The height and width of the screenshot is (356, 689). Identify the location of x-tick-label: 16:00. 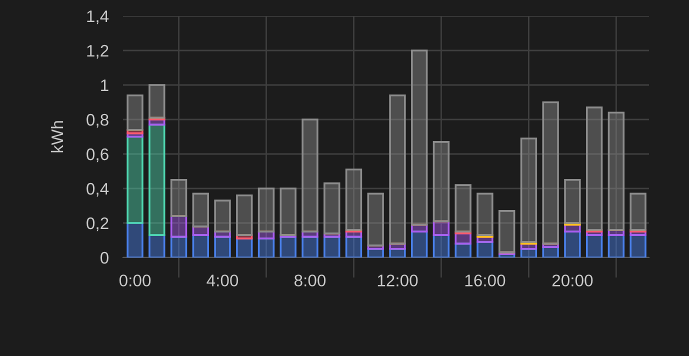
(485, 280).